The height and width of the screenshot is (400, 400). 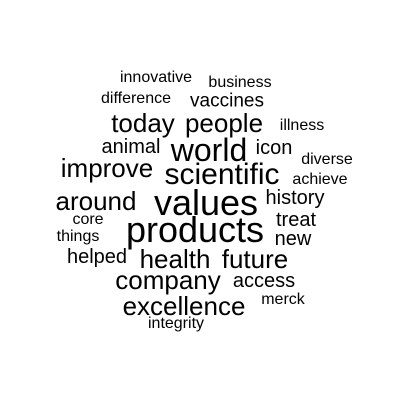 I want to click on word-integrity: integrity, so click(x=176, y=323).